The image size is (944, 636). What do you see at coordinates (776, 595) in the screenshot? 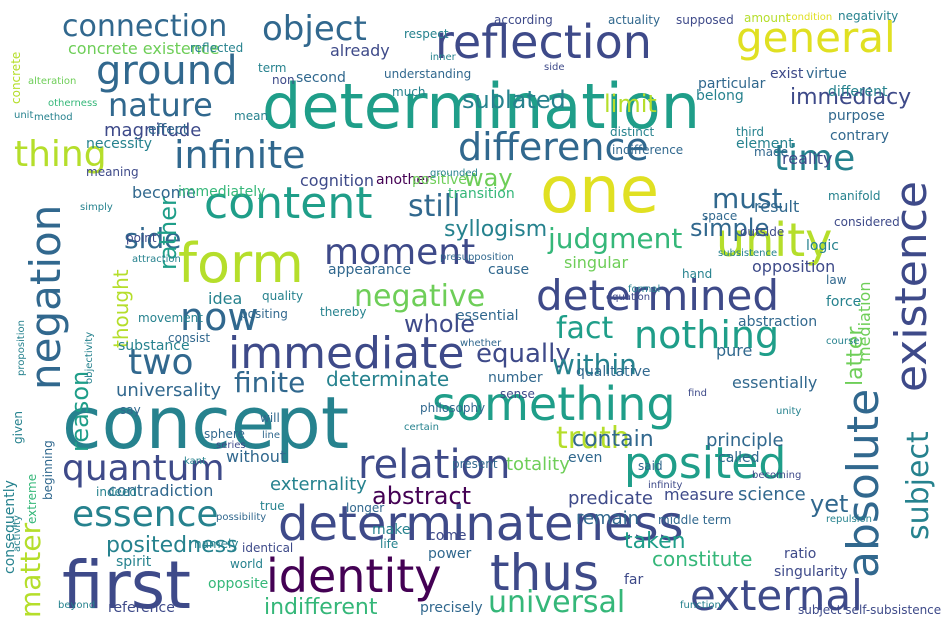
I see `word-external: external` at bounding box center [776, 595].